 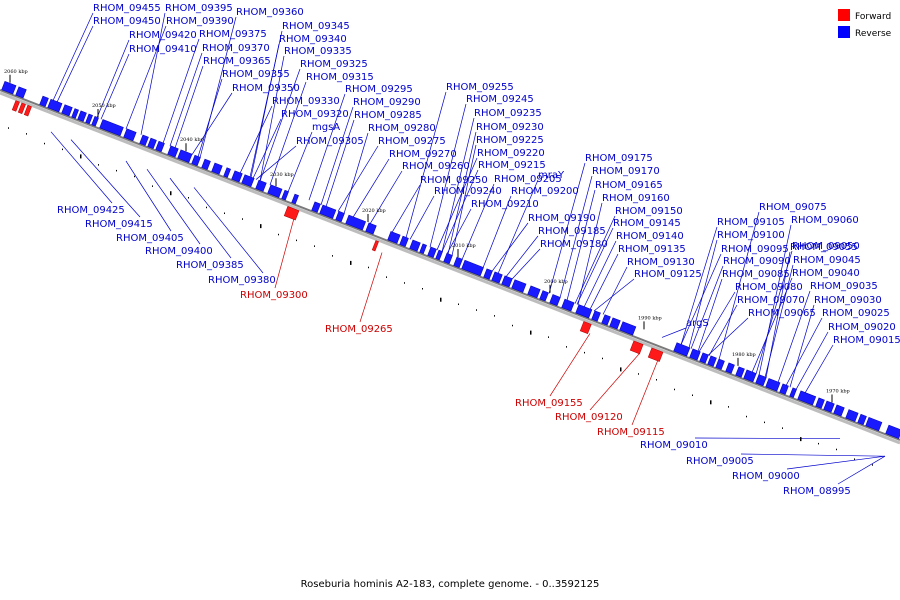 What do you see at coordinates (127, 8) in the screenshot?
I see `gene-label-reverse: RHOM_09455` at bounding box center [127, 8].